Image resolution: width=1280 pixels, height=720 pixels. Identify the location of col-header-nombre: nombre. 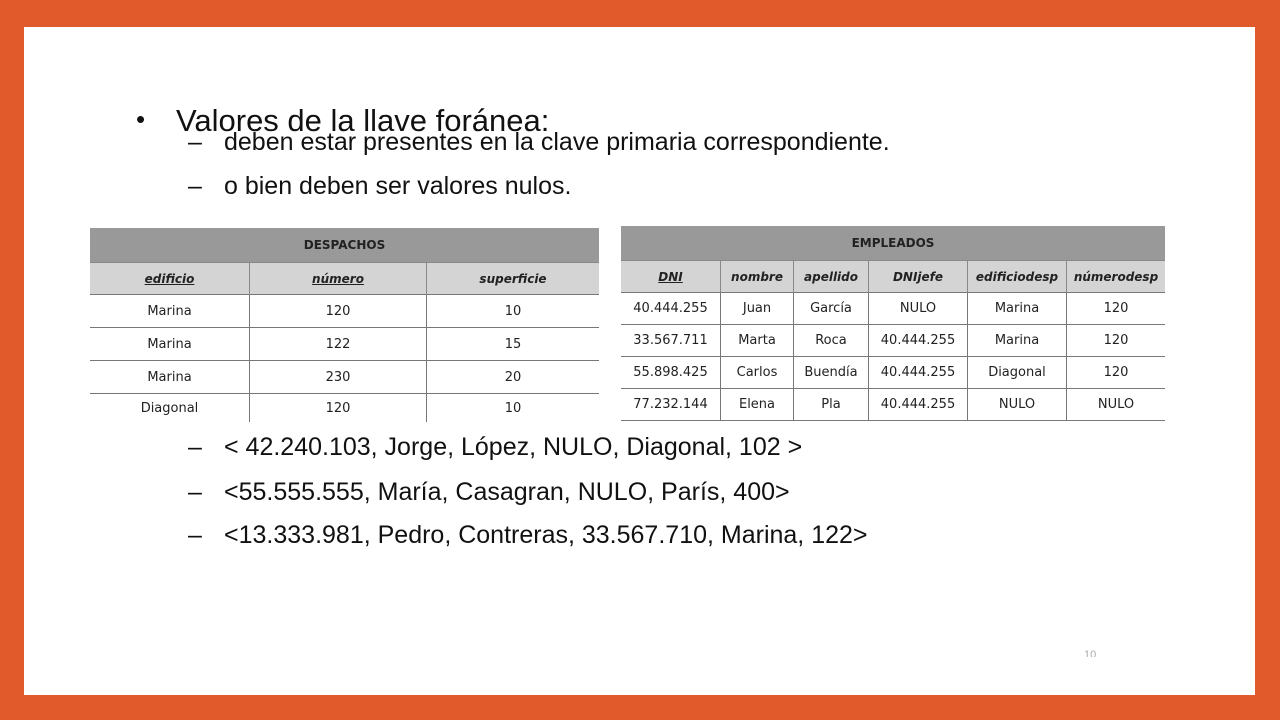
(757, 276).